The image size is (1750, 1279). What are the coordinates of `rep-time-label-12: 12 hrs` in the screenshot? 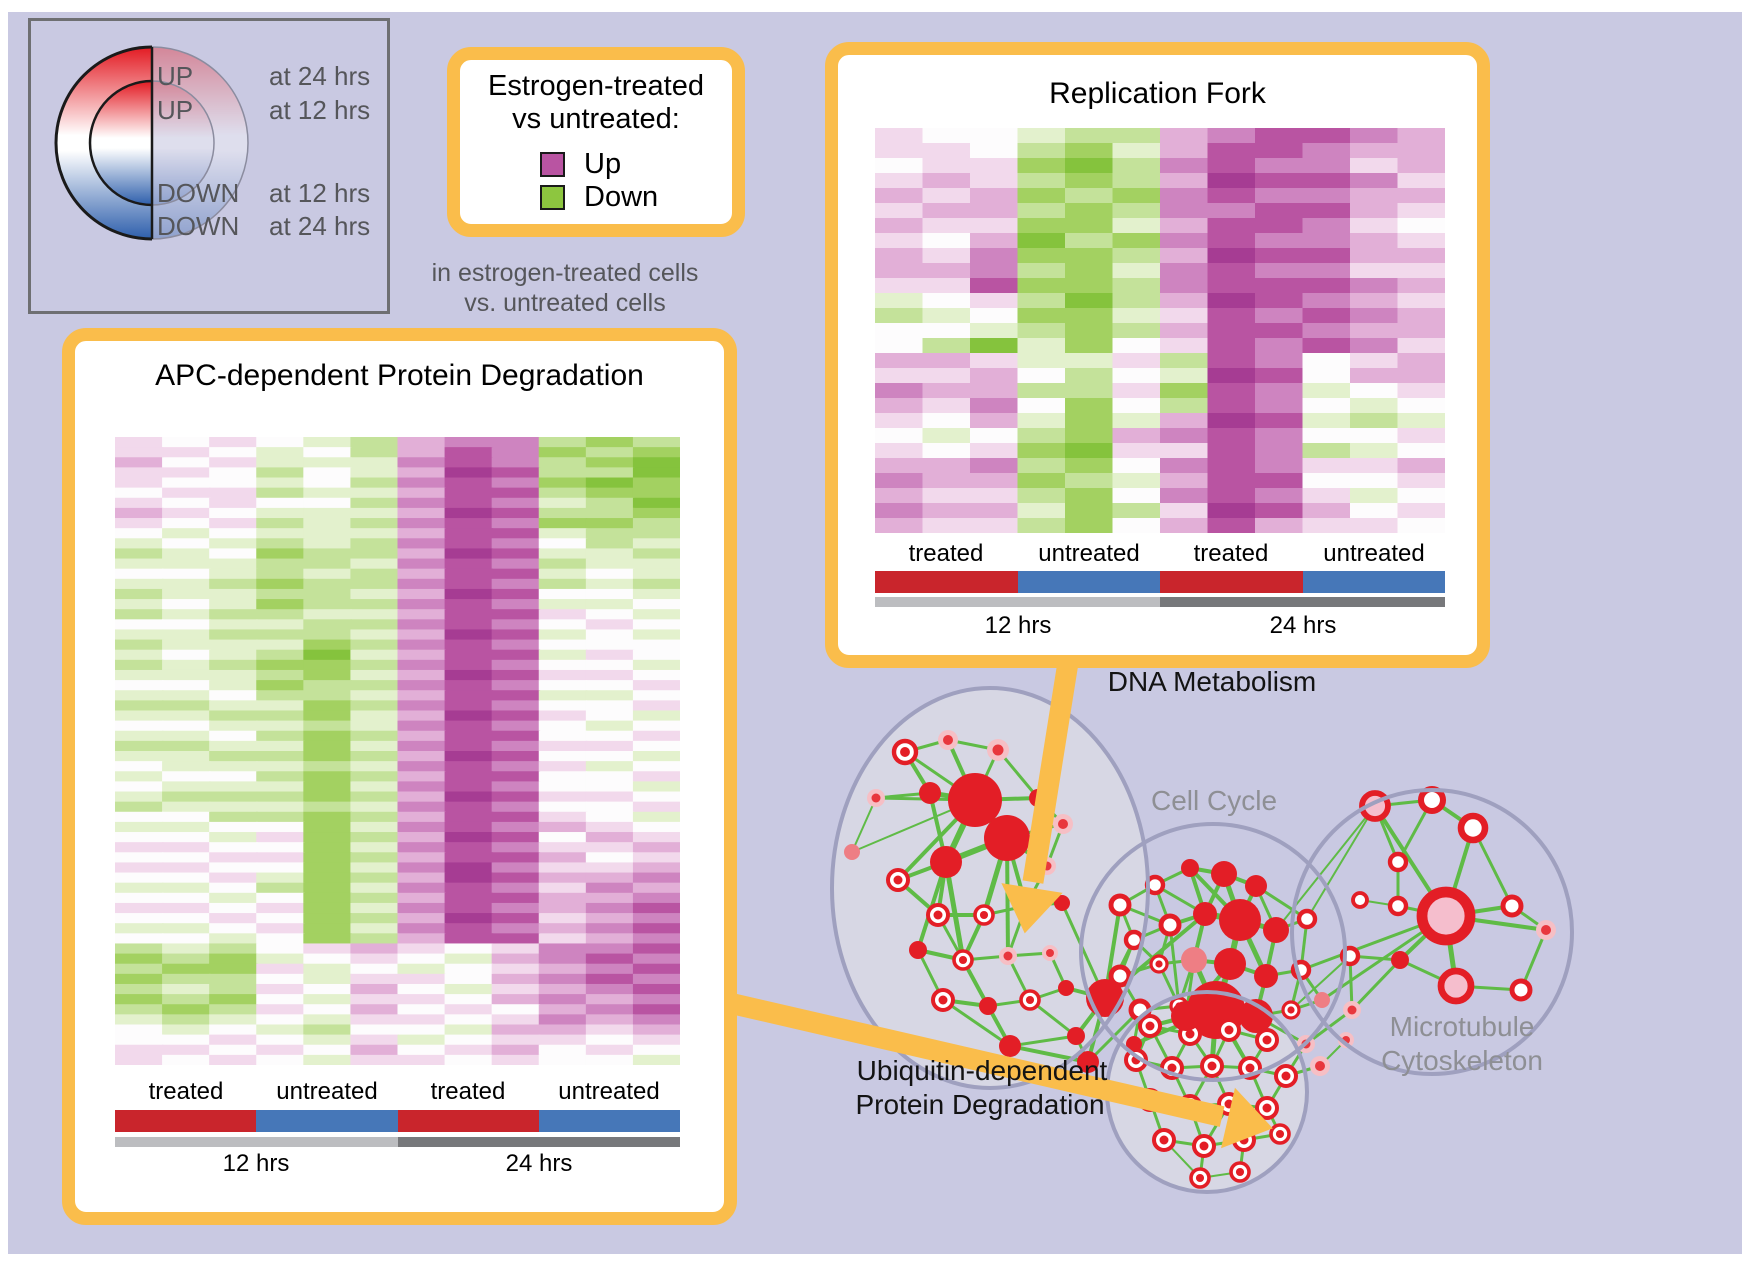 It's located at (1018, 625).